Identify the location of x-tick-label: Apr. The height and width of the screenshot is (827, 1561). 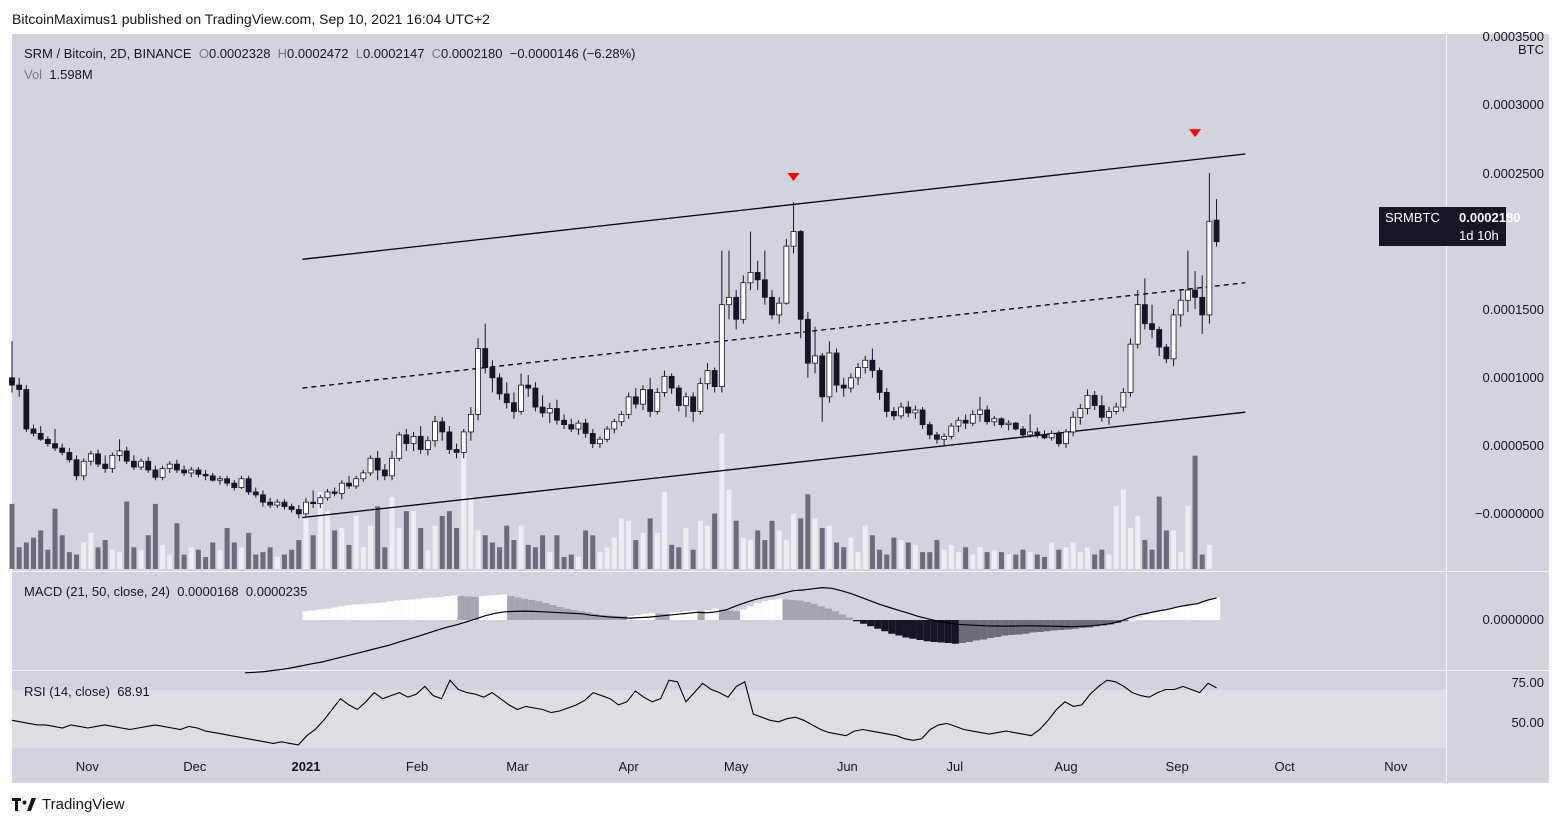
(628, 766).